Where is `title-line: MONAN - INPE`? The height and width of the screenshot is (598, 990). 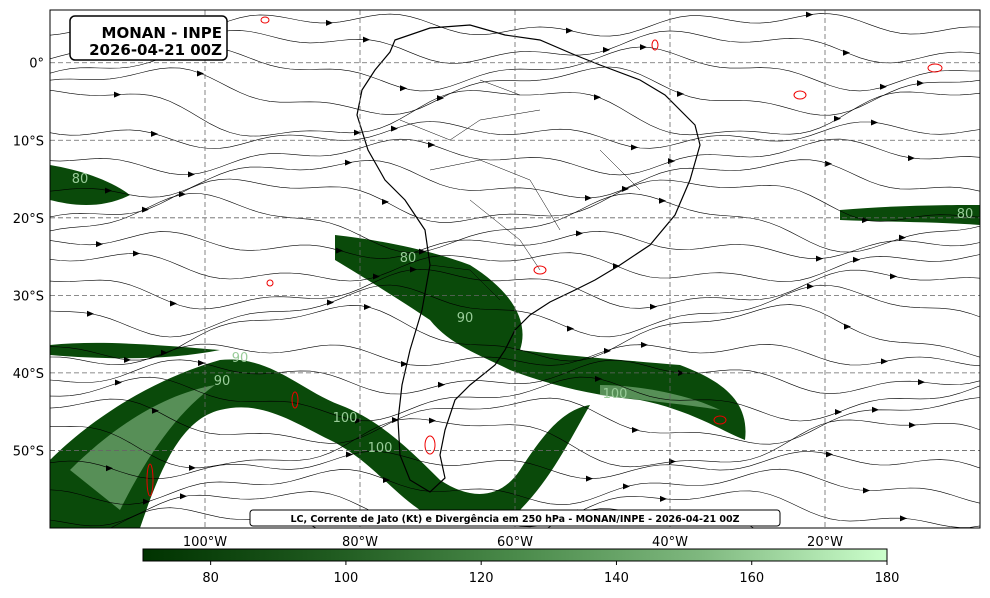 title-line: MONAN - INPE is located at coordinates (162, 33).